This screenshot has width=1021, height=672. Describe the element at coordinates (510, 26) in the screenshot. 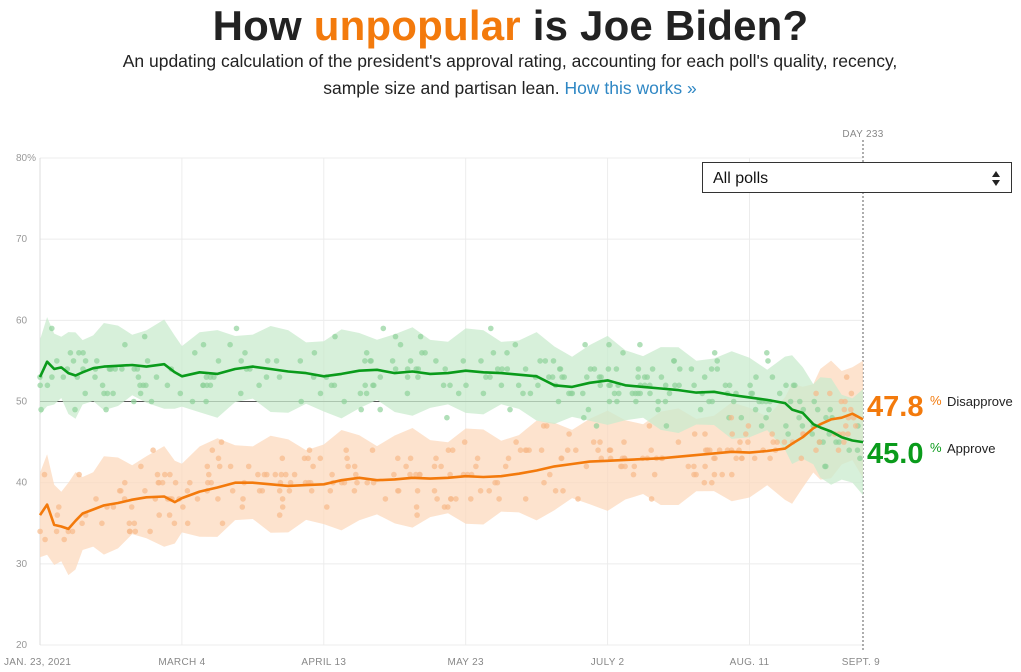

I see `page-title: How unpopular is Joe Biden?` at that location.